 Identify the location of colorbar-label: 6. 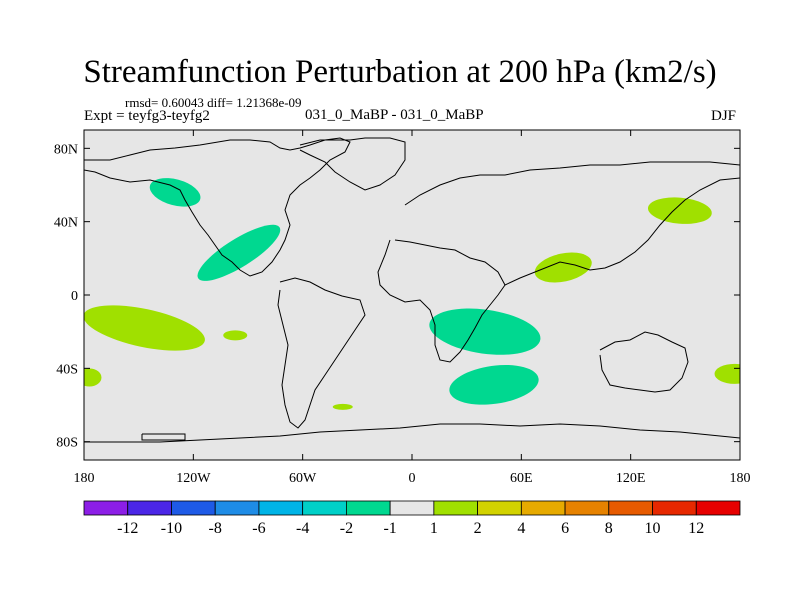
(565, 528).